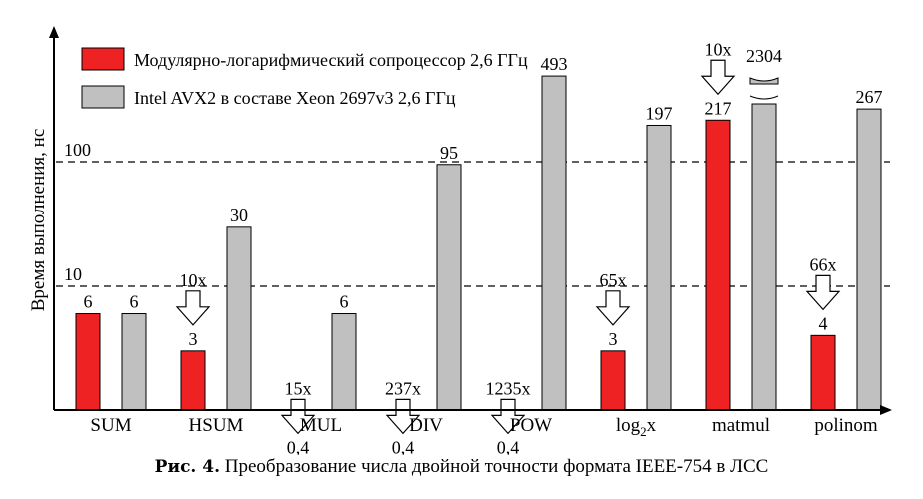  I want to click on reference-line-label: 100, so click(77, 150).